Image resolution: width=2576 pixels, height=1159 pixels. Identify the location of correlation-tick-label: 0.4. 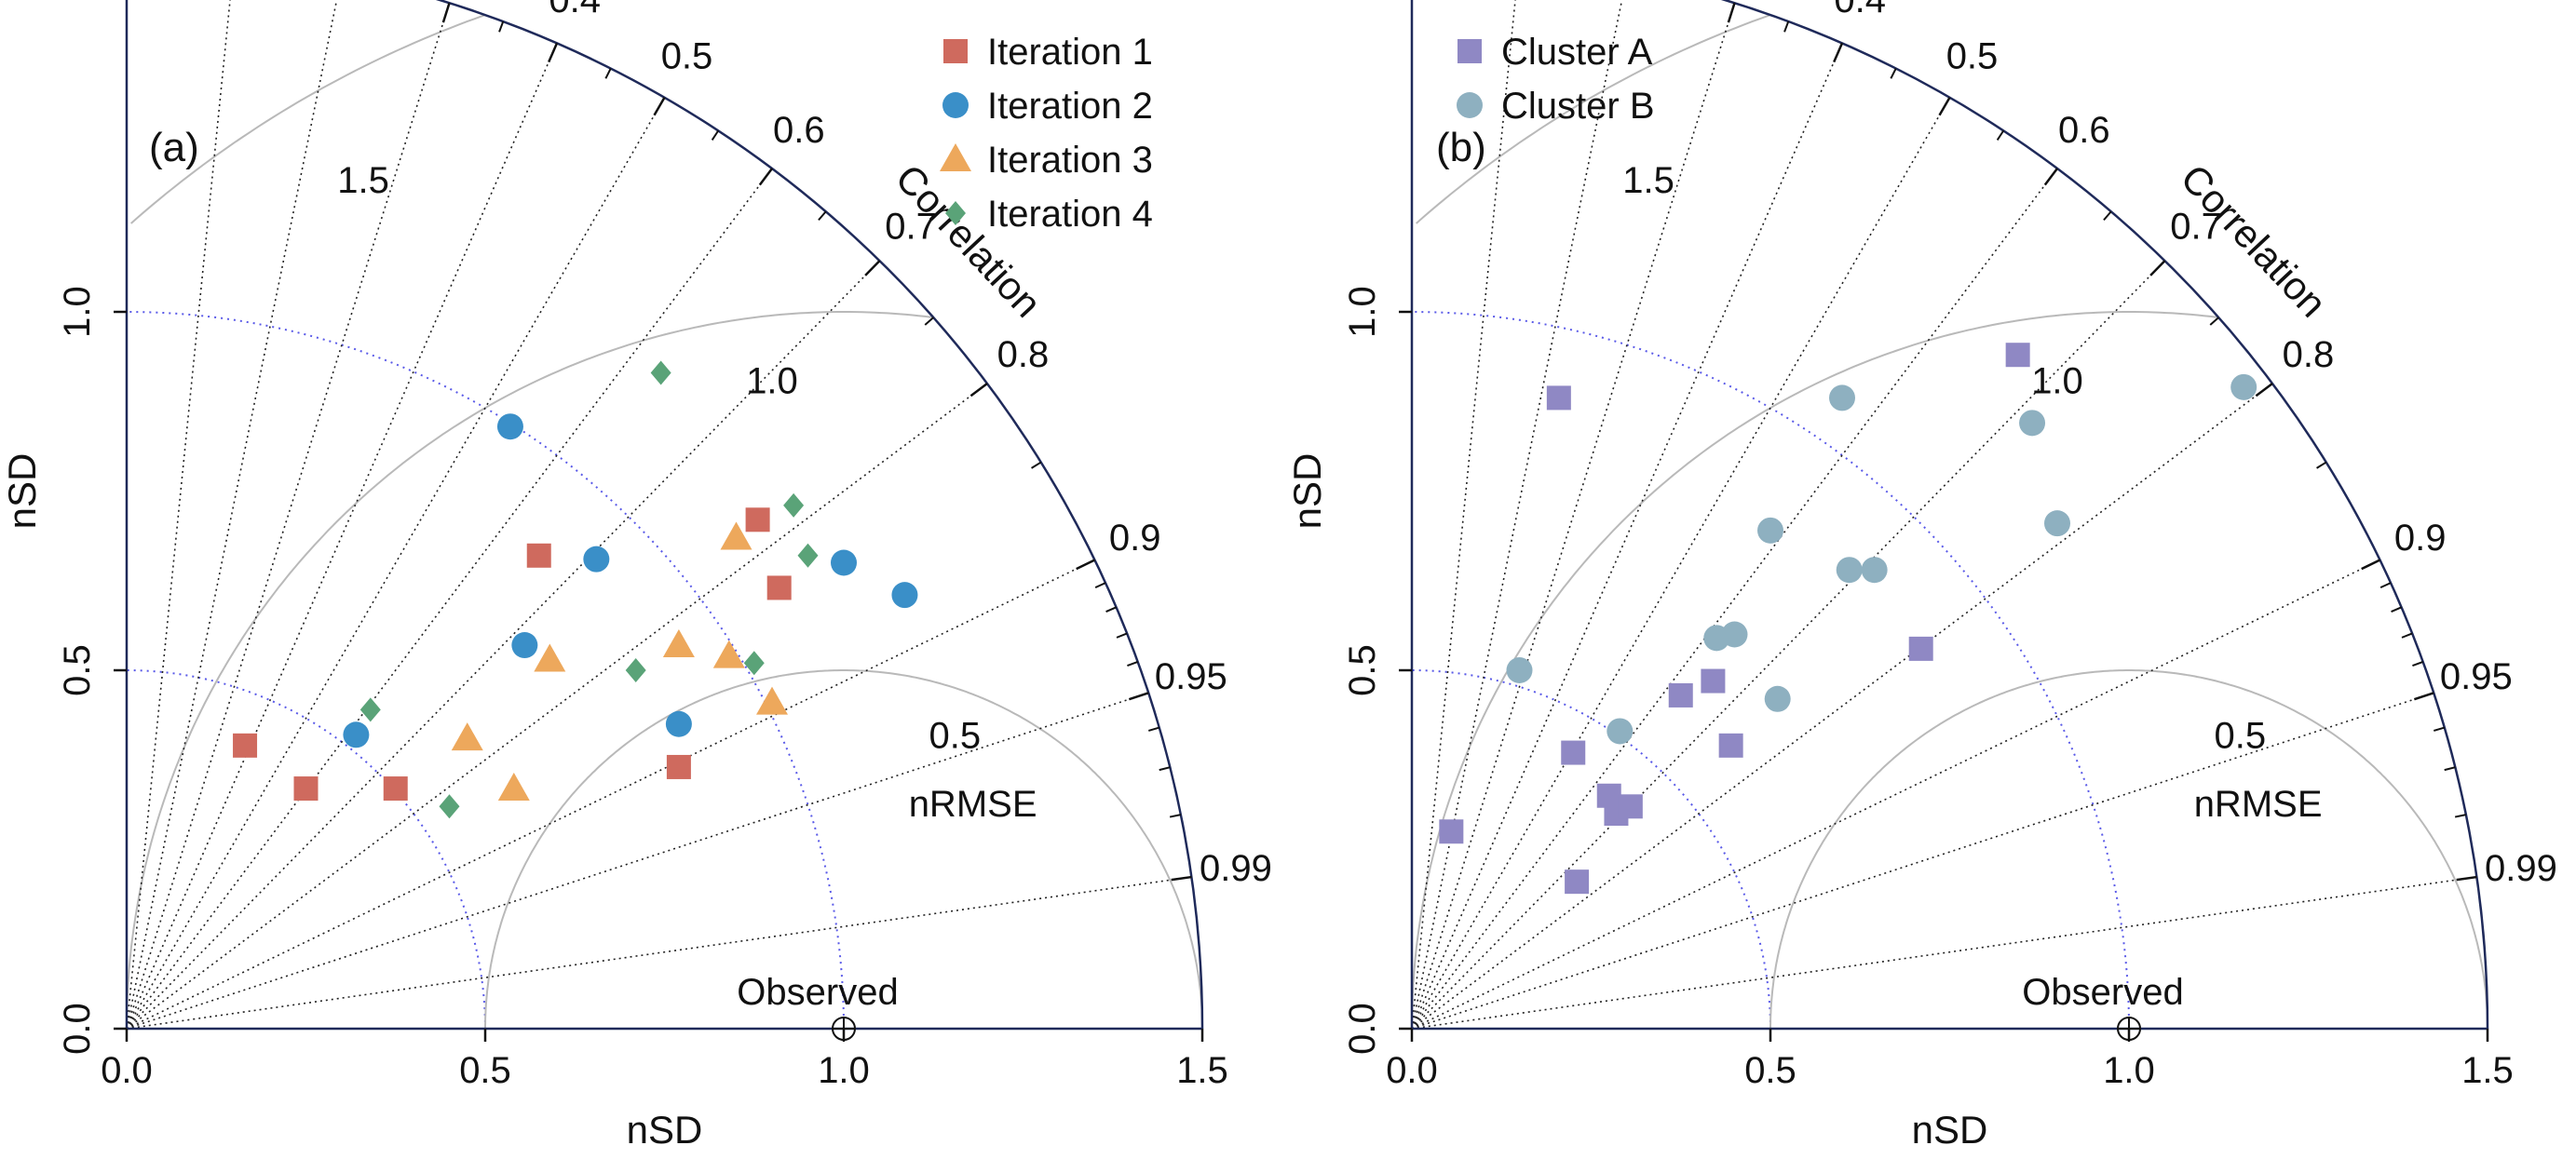
(575, 10).